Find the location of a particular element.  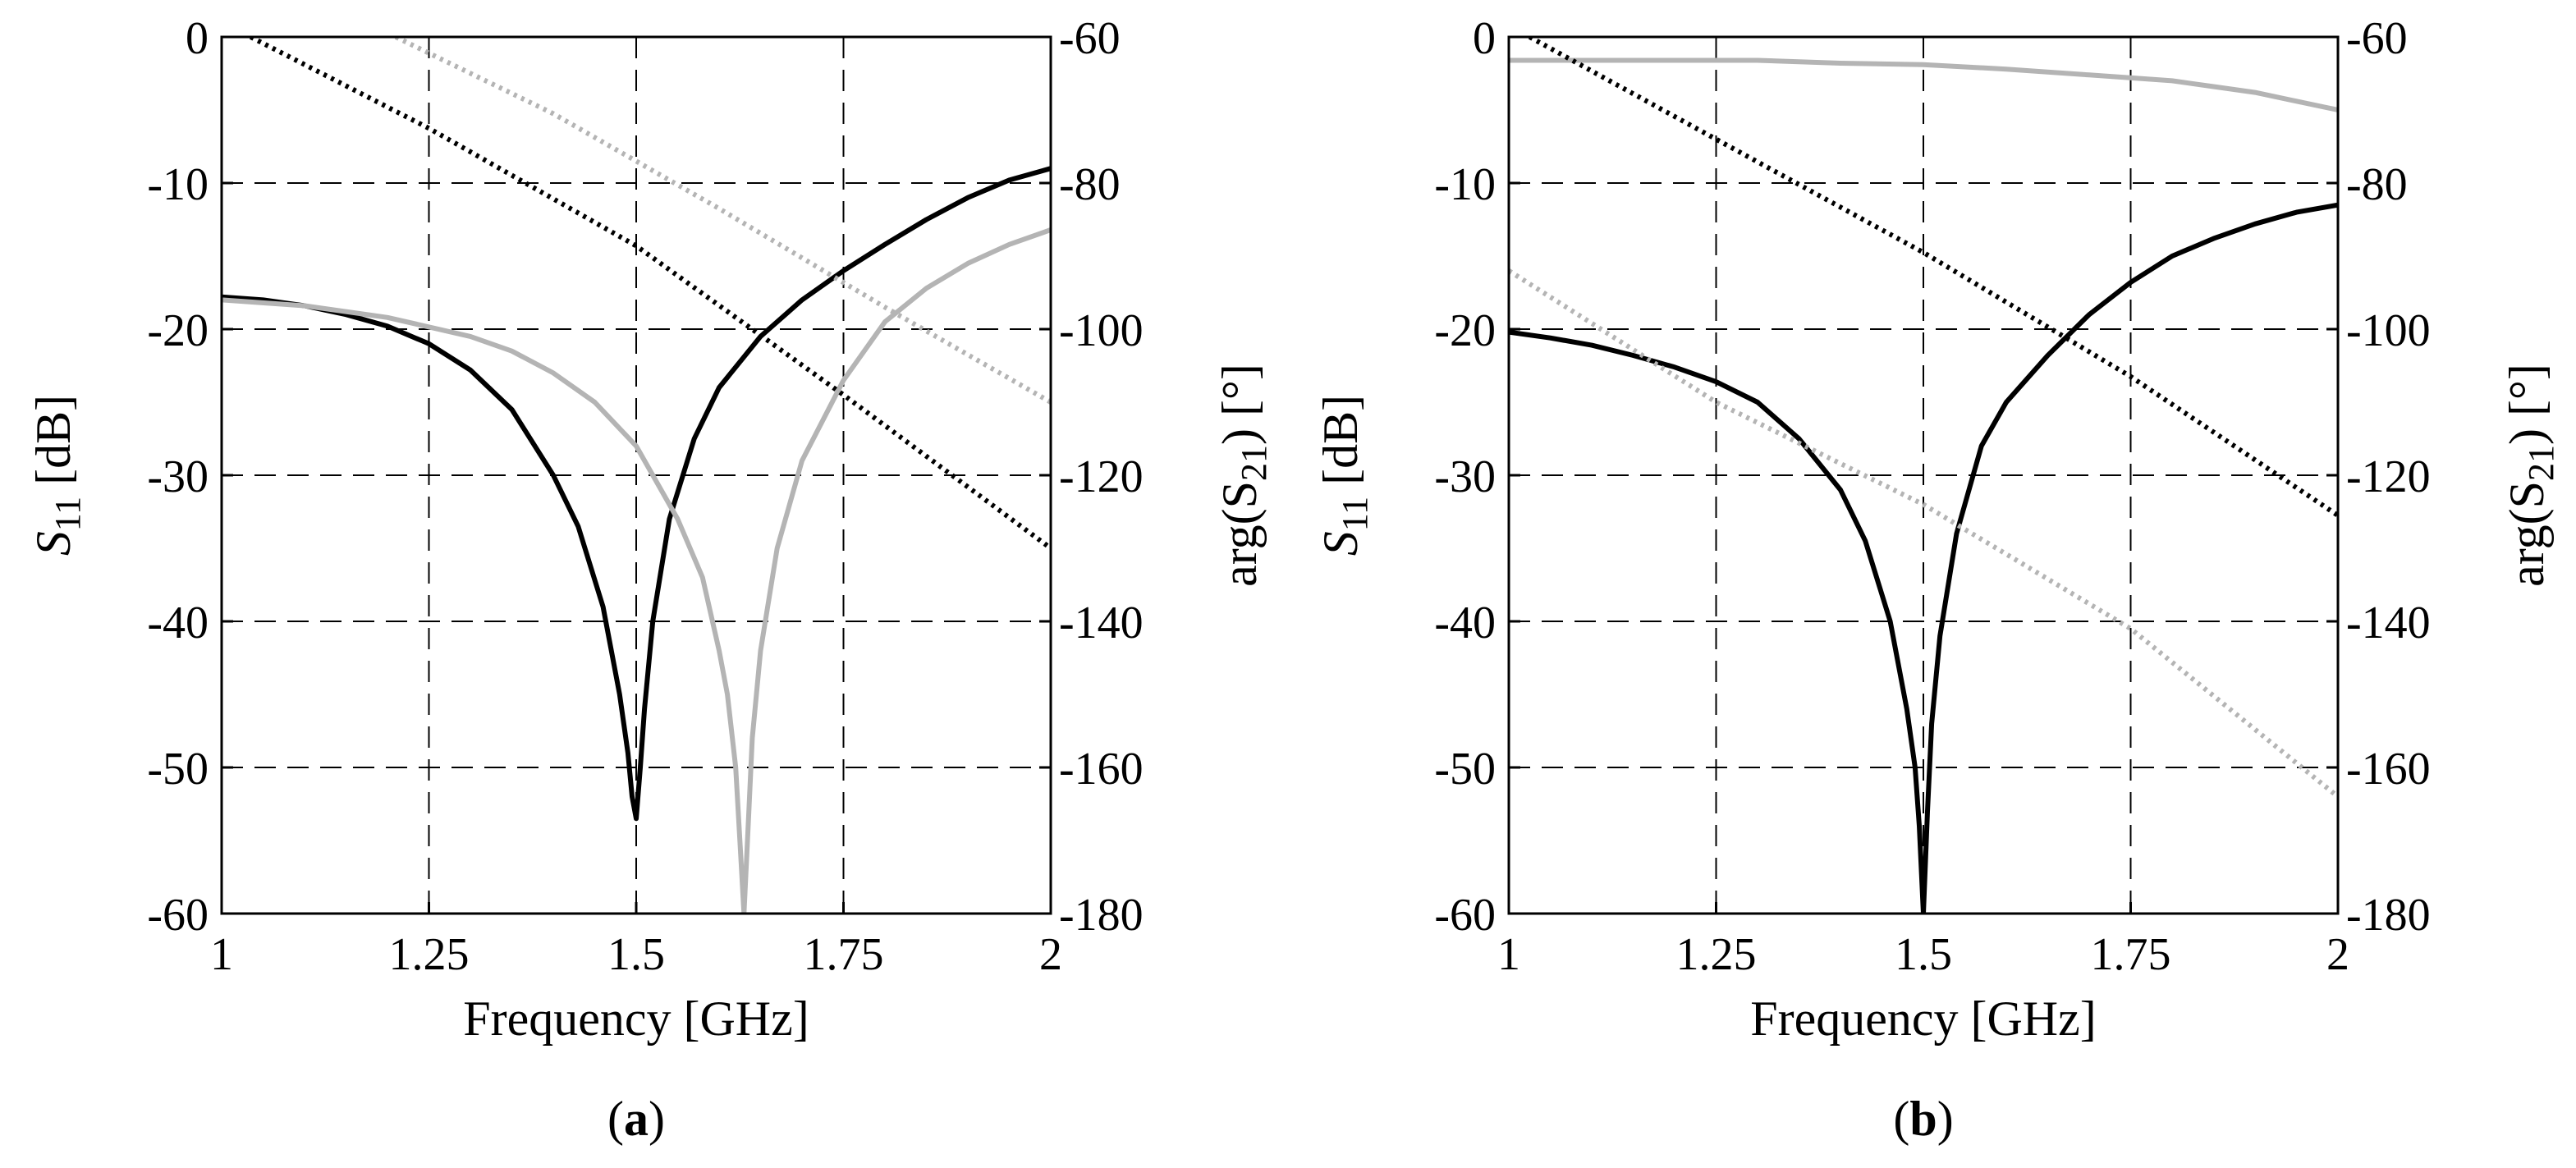

panel-label: (b) is located at coordinates (1923, 1119).